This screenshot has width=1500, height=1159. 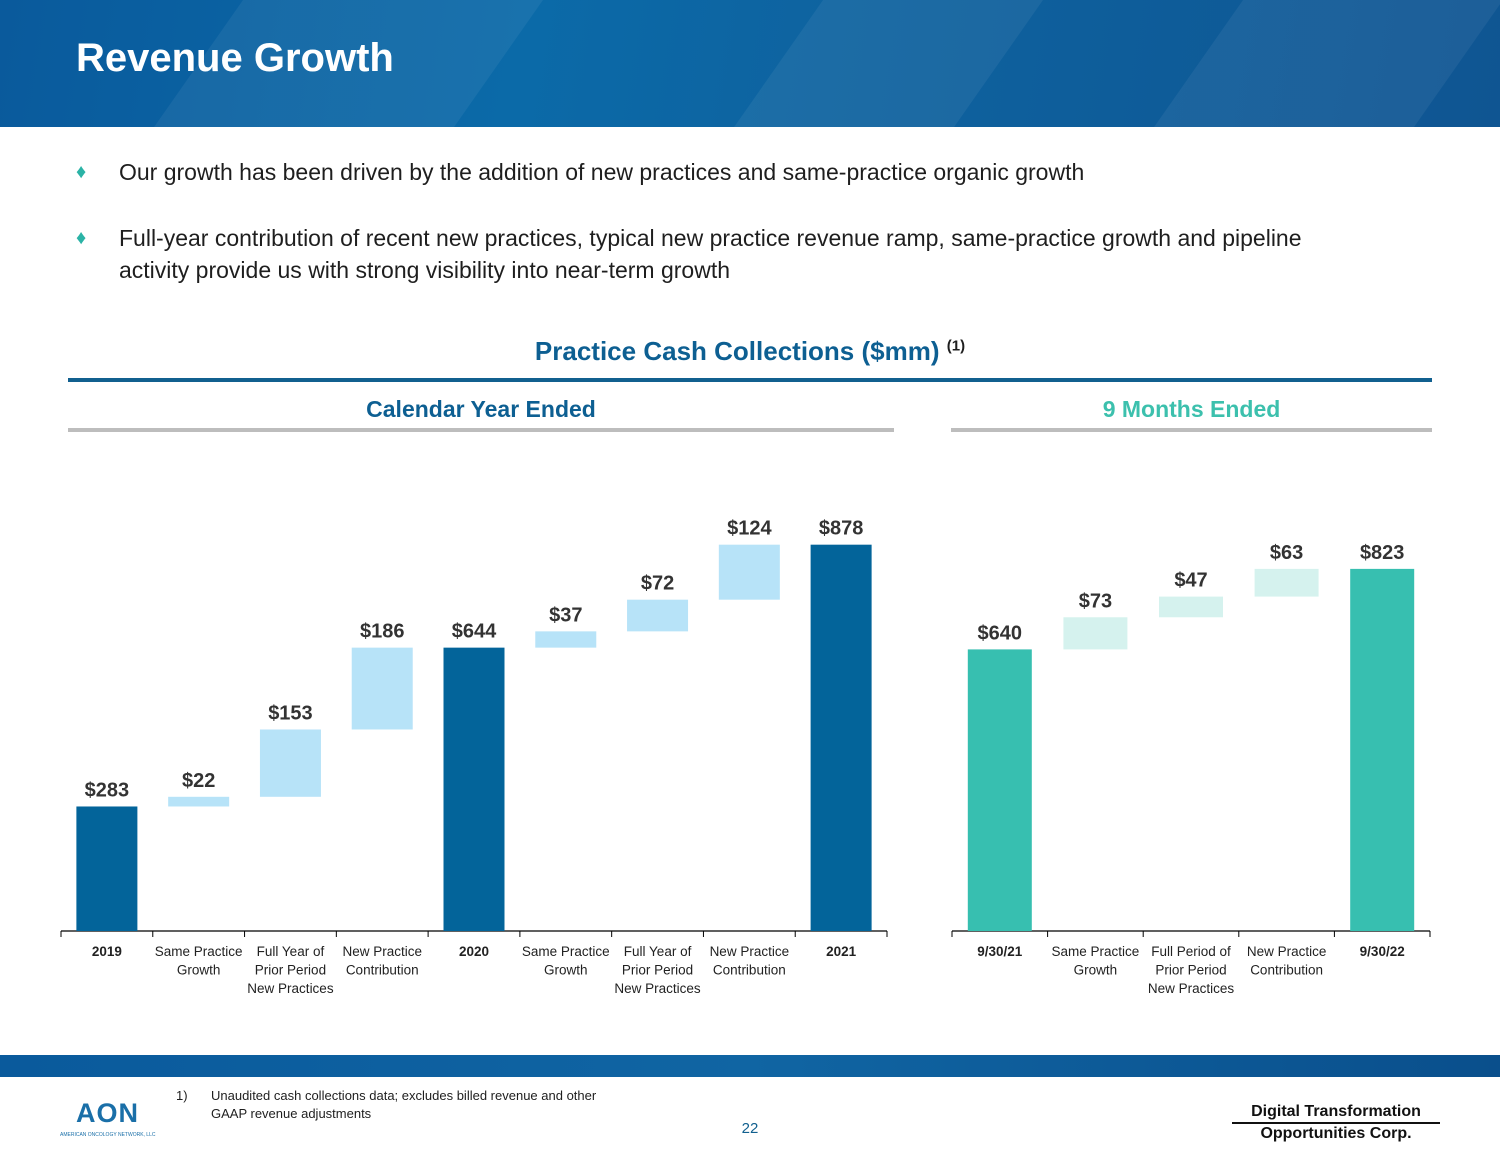 I want to click on chart-title-rule, so click(x=750, y=380).